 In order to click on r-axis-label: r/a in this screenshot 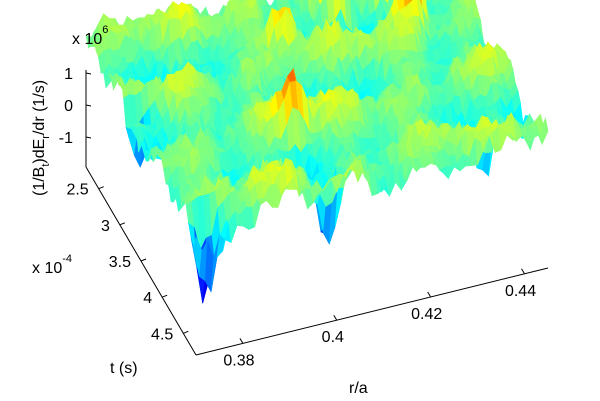, I will do `click(358, 388)`.